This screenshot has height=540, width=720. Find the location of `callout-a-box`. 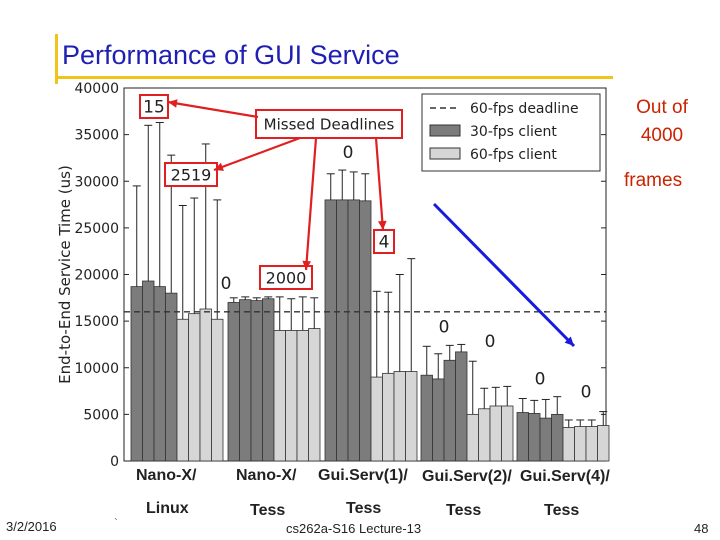

callout-a-box is located at coordinates (154, 106).